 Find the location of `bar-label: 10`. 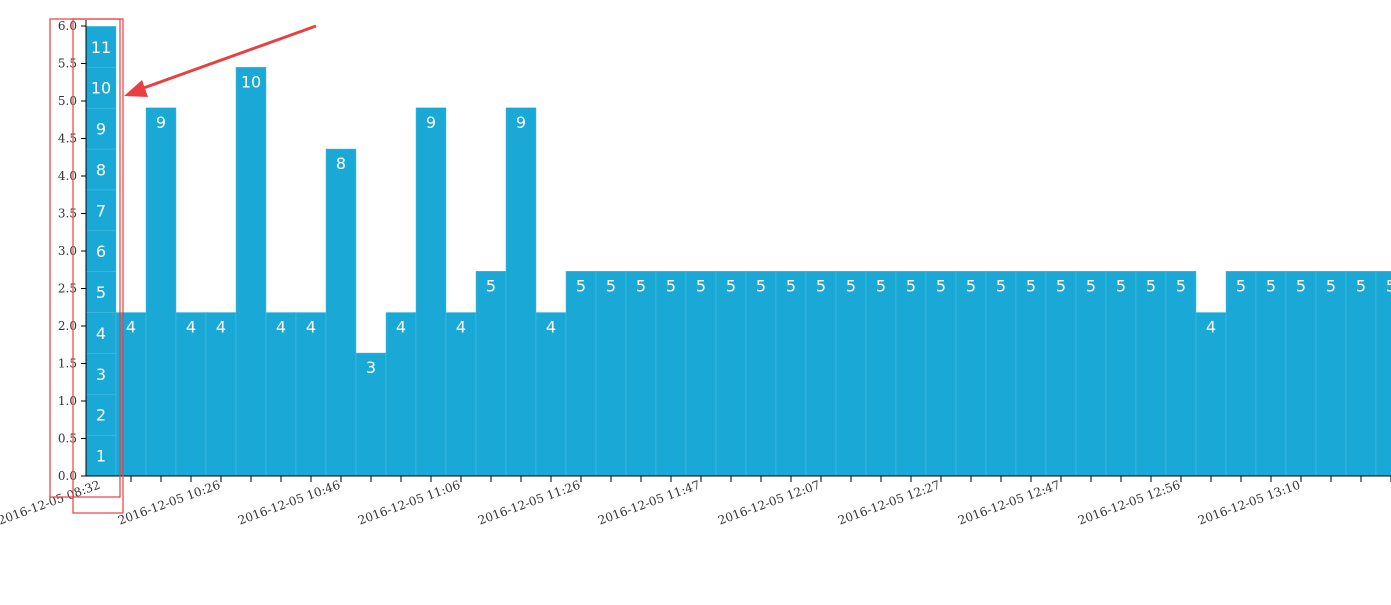

bar-label: 10 is located at coordinates (251, 81).